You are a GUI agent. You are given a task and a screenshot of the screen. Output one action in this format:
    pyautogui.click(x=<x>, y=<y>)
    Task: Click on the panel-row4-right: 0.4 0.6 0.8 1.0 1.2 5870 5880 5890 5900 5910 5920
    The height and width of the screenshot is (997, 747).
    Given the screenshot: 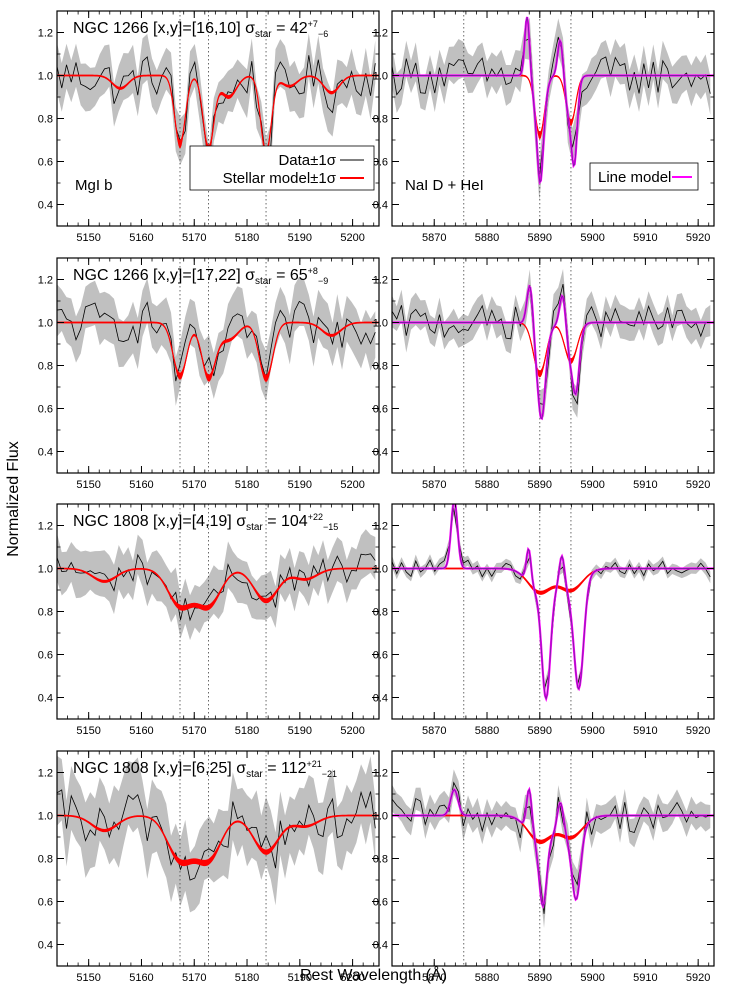 What is the action you would take?
    pyautogui.click(x=544, y=867)
    